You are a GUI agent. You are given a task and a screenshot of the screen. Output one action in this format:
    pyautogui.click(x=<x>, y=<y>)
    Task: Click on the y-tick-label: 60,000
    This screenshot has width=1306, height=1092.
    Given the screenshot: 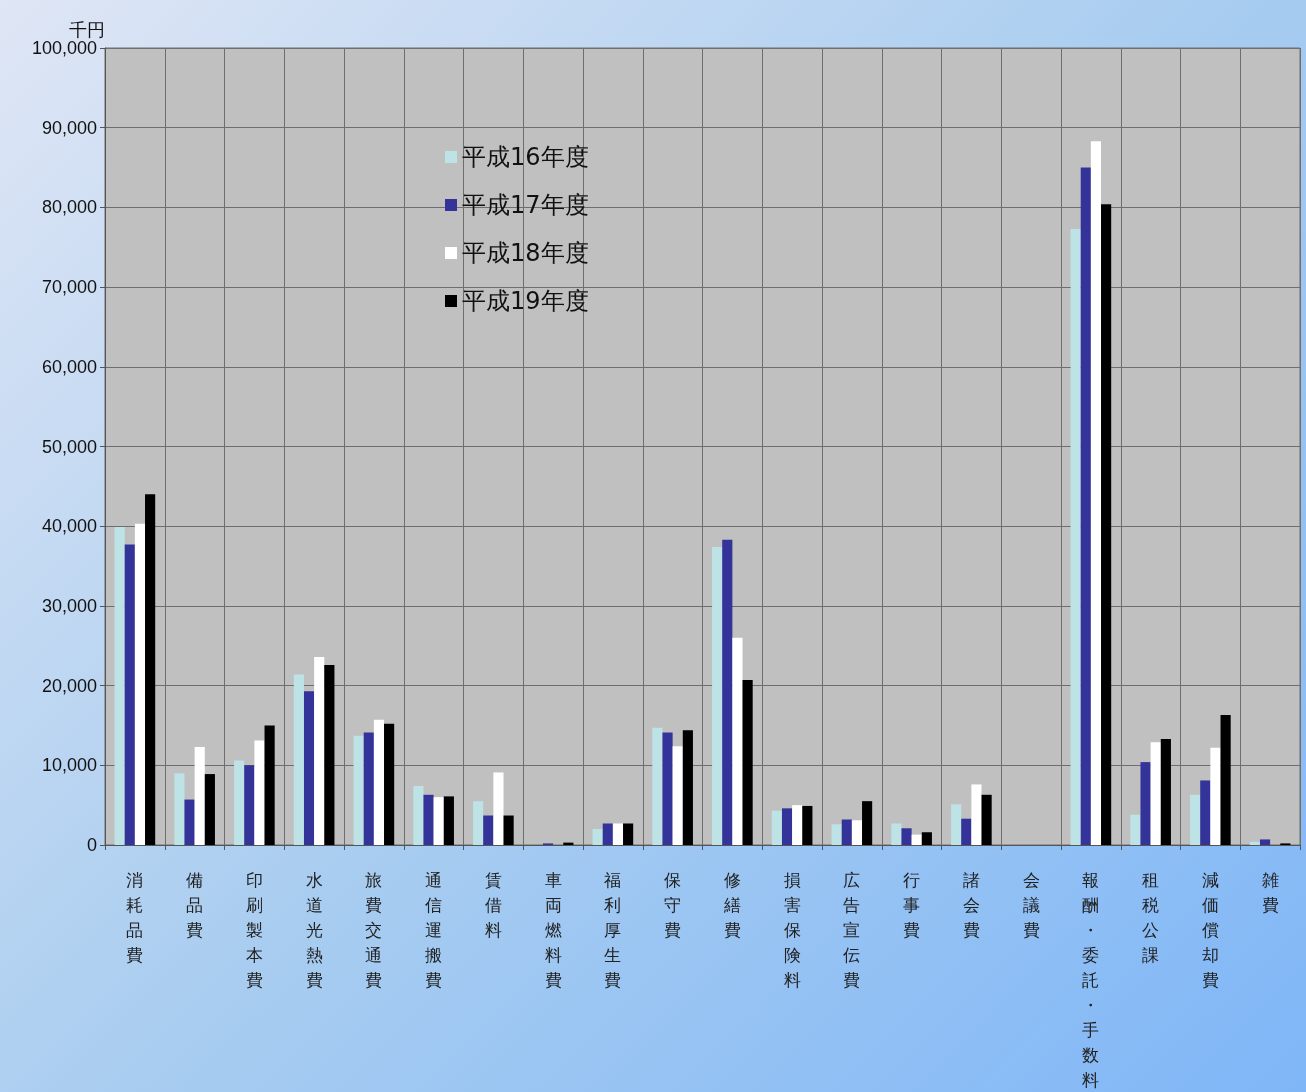 What is the action you would take?
    pyautogui.click(x=69, y=366)
    